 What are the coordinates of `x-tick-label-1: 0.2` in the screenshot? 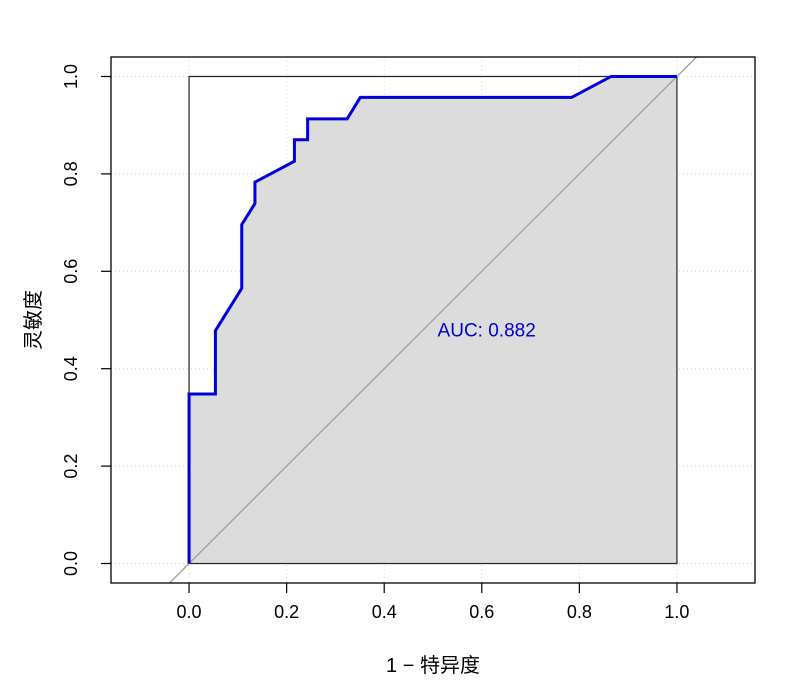 It's located at (286, 612).